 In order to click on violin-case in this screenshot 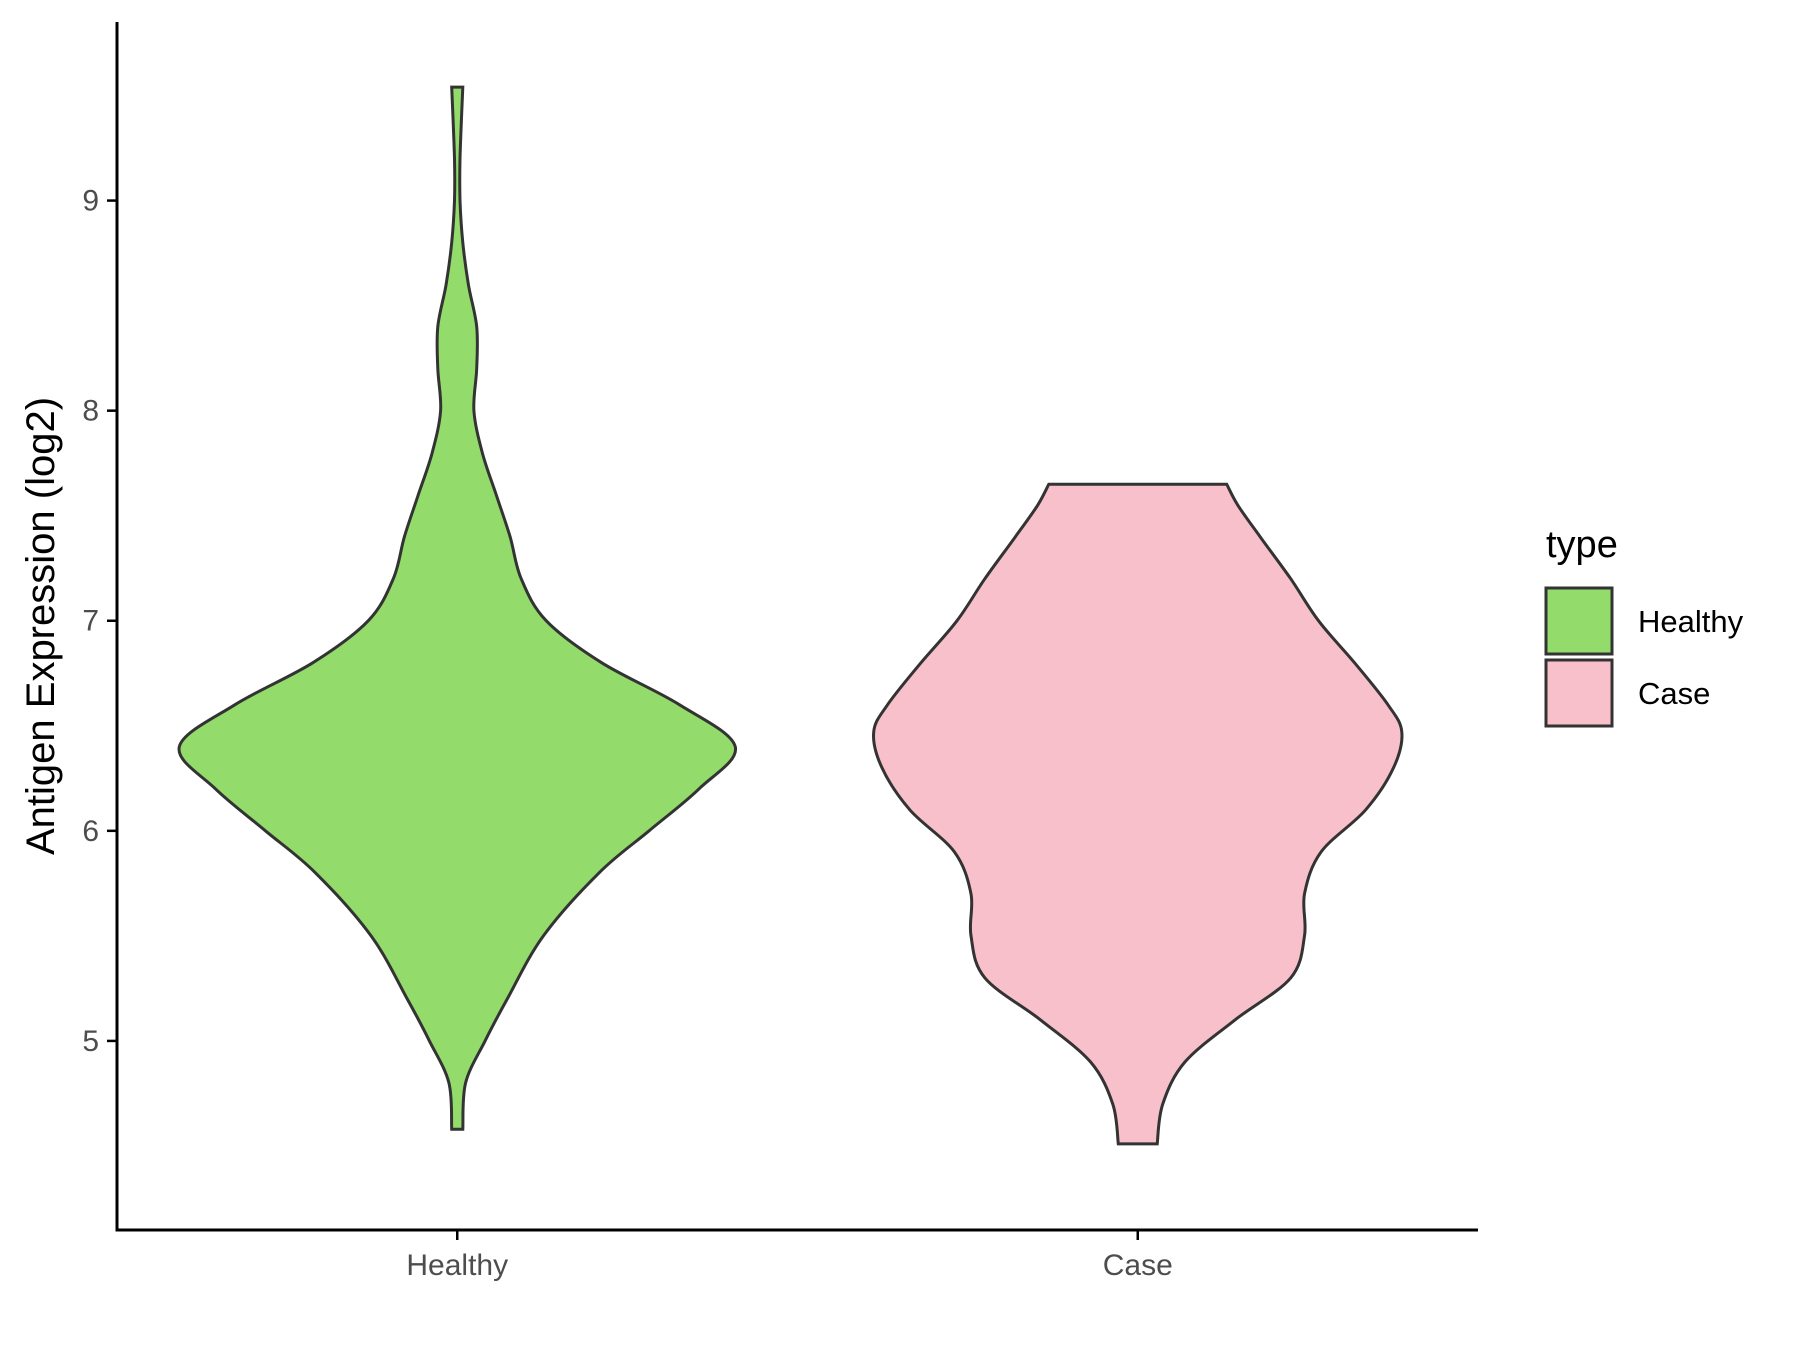, I will do `click(1138, 814)`.